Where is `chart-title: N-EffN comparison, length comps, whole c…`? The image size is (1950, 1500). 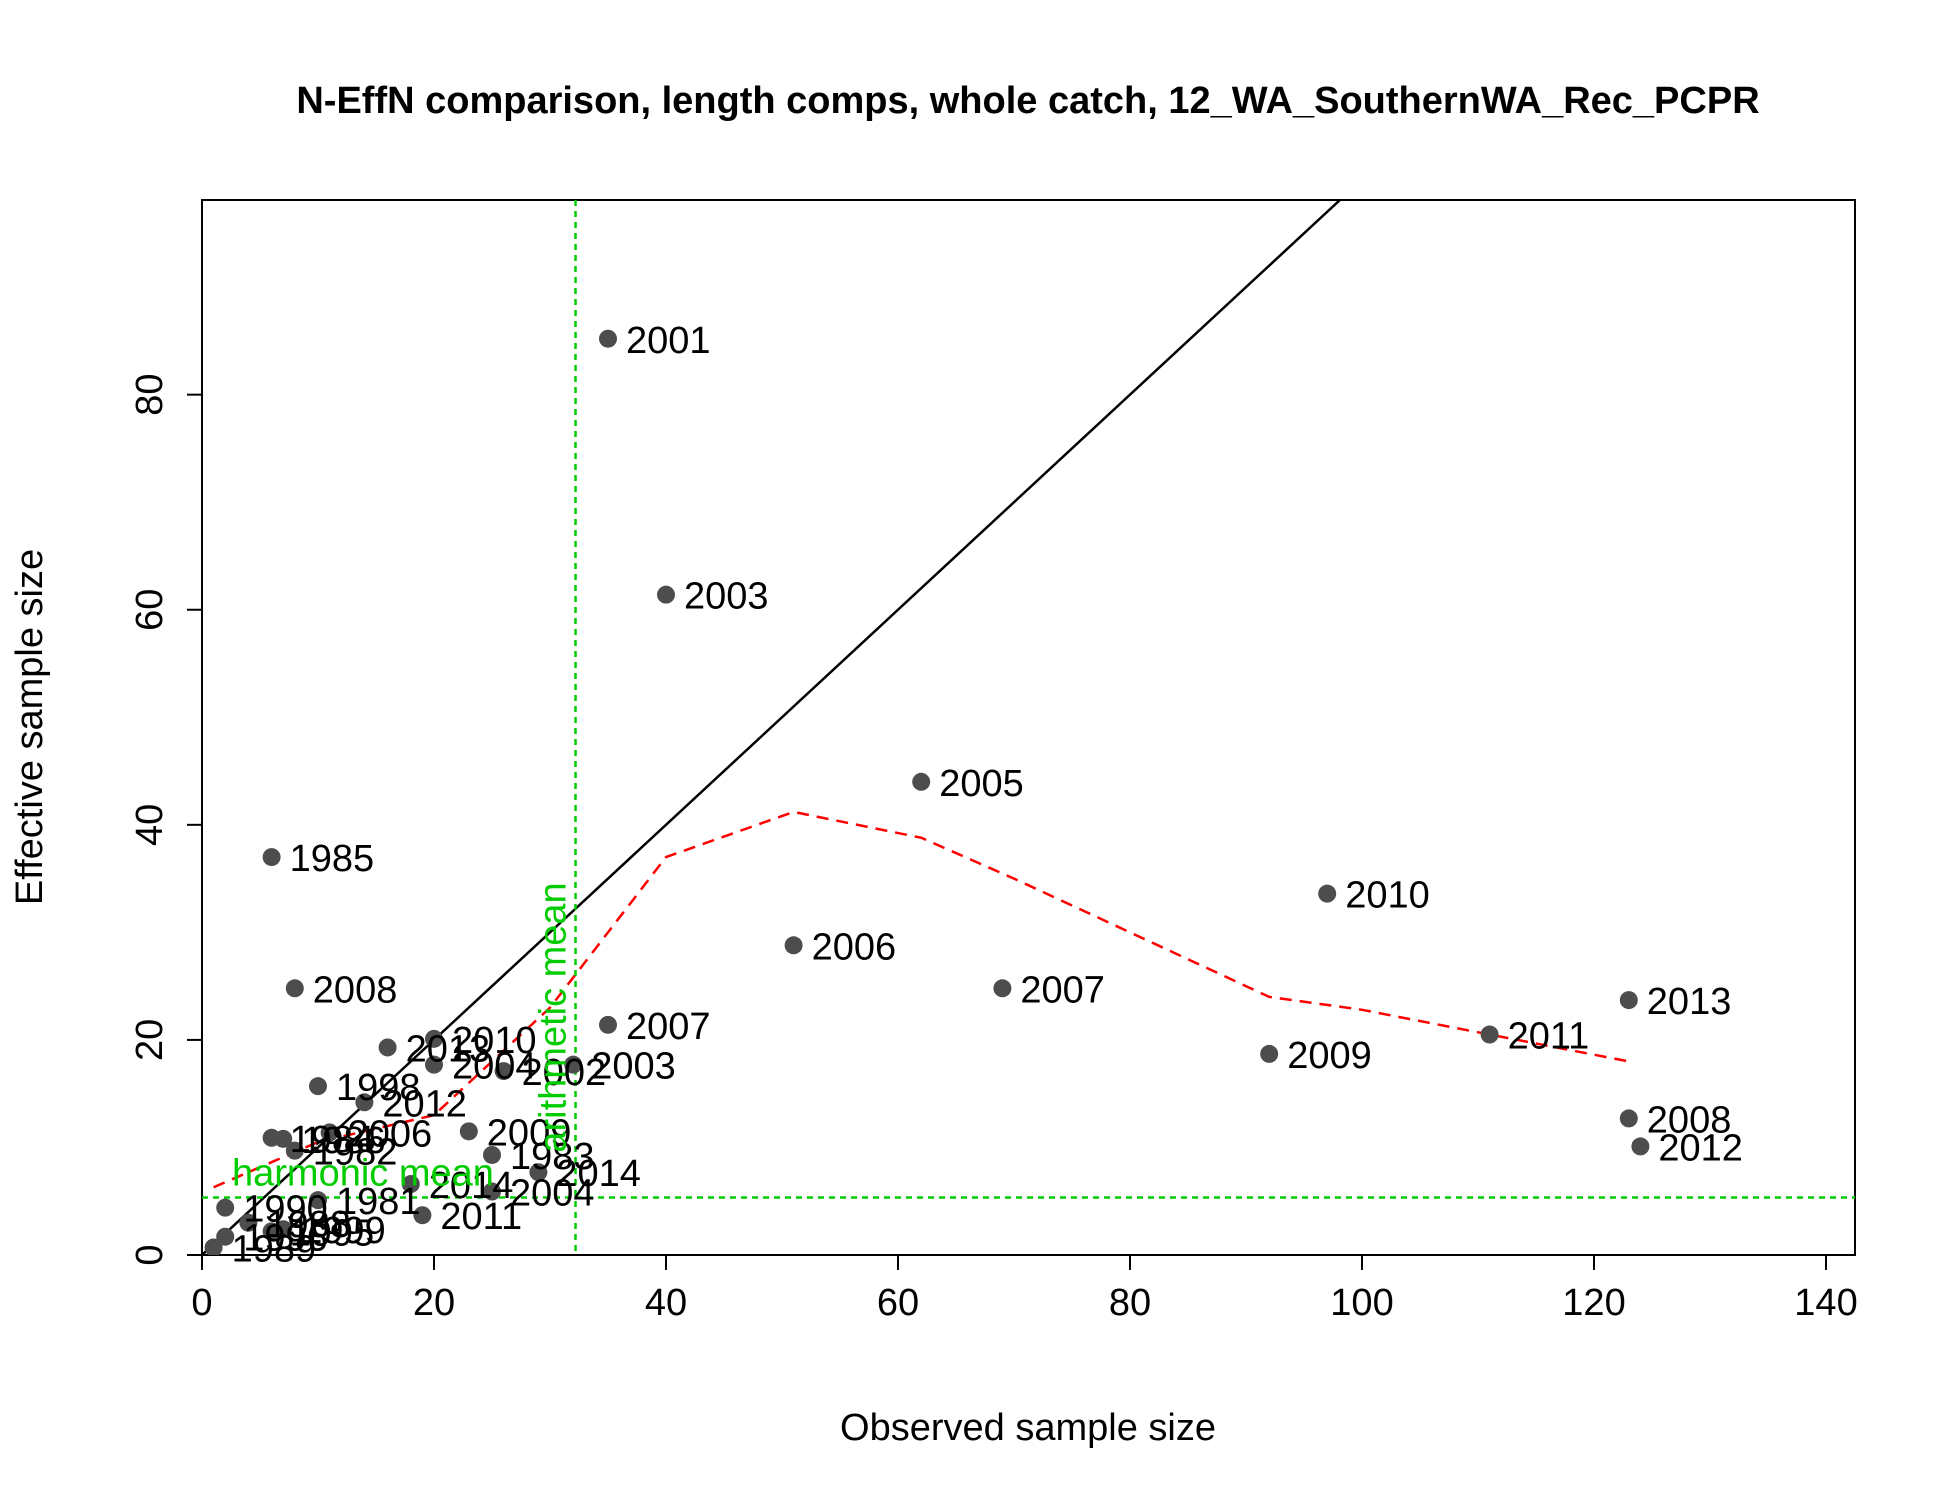 chart-title: N-EffN comparison, length comps, whole c… is located at coordinates (1027, 101).